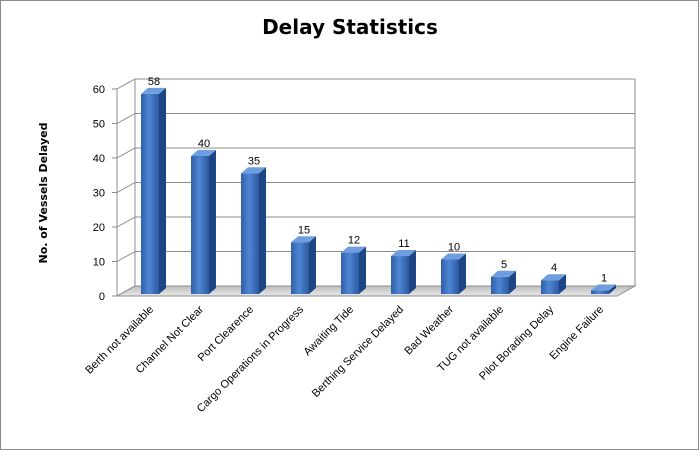 This screenshot has width=699, height=450. I want to click on bar: 40, so click(203, 216).